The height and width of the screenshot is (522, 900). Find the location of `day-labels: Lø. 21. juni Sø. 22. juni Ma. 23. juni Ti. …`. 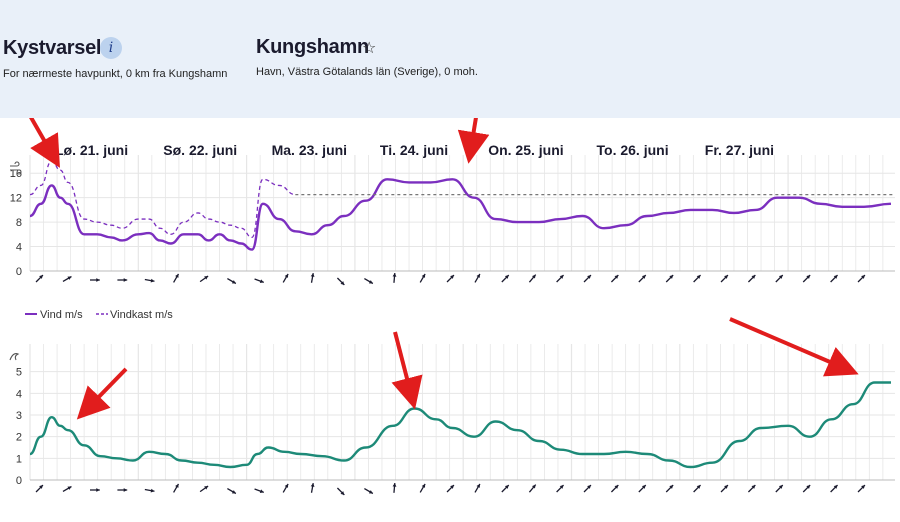

day-labels: Lø. 21. juni Sø. 22. juni Ma. 23. juni Ti. … is located at coordinates (414, 150).